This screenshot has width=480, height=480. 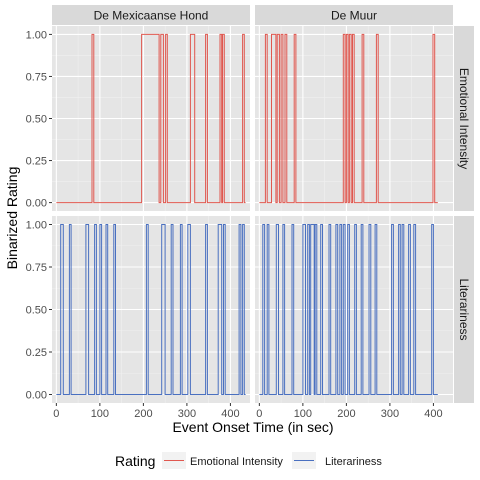 What do you see at coordinates (464, 309) in the screenshot?
I see `facet-label-row: Literariness` at bounding box center [464, 309].